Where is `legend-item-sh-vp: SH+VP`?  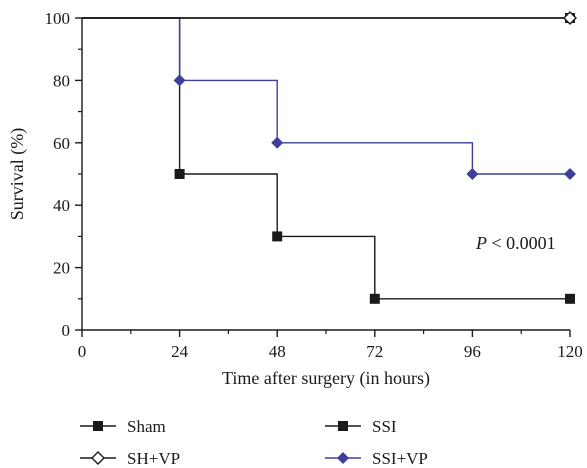 legend-item-sh-vp: SH+VP is located at coordinates (130, 458).